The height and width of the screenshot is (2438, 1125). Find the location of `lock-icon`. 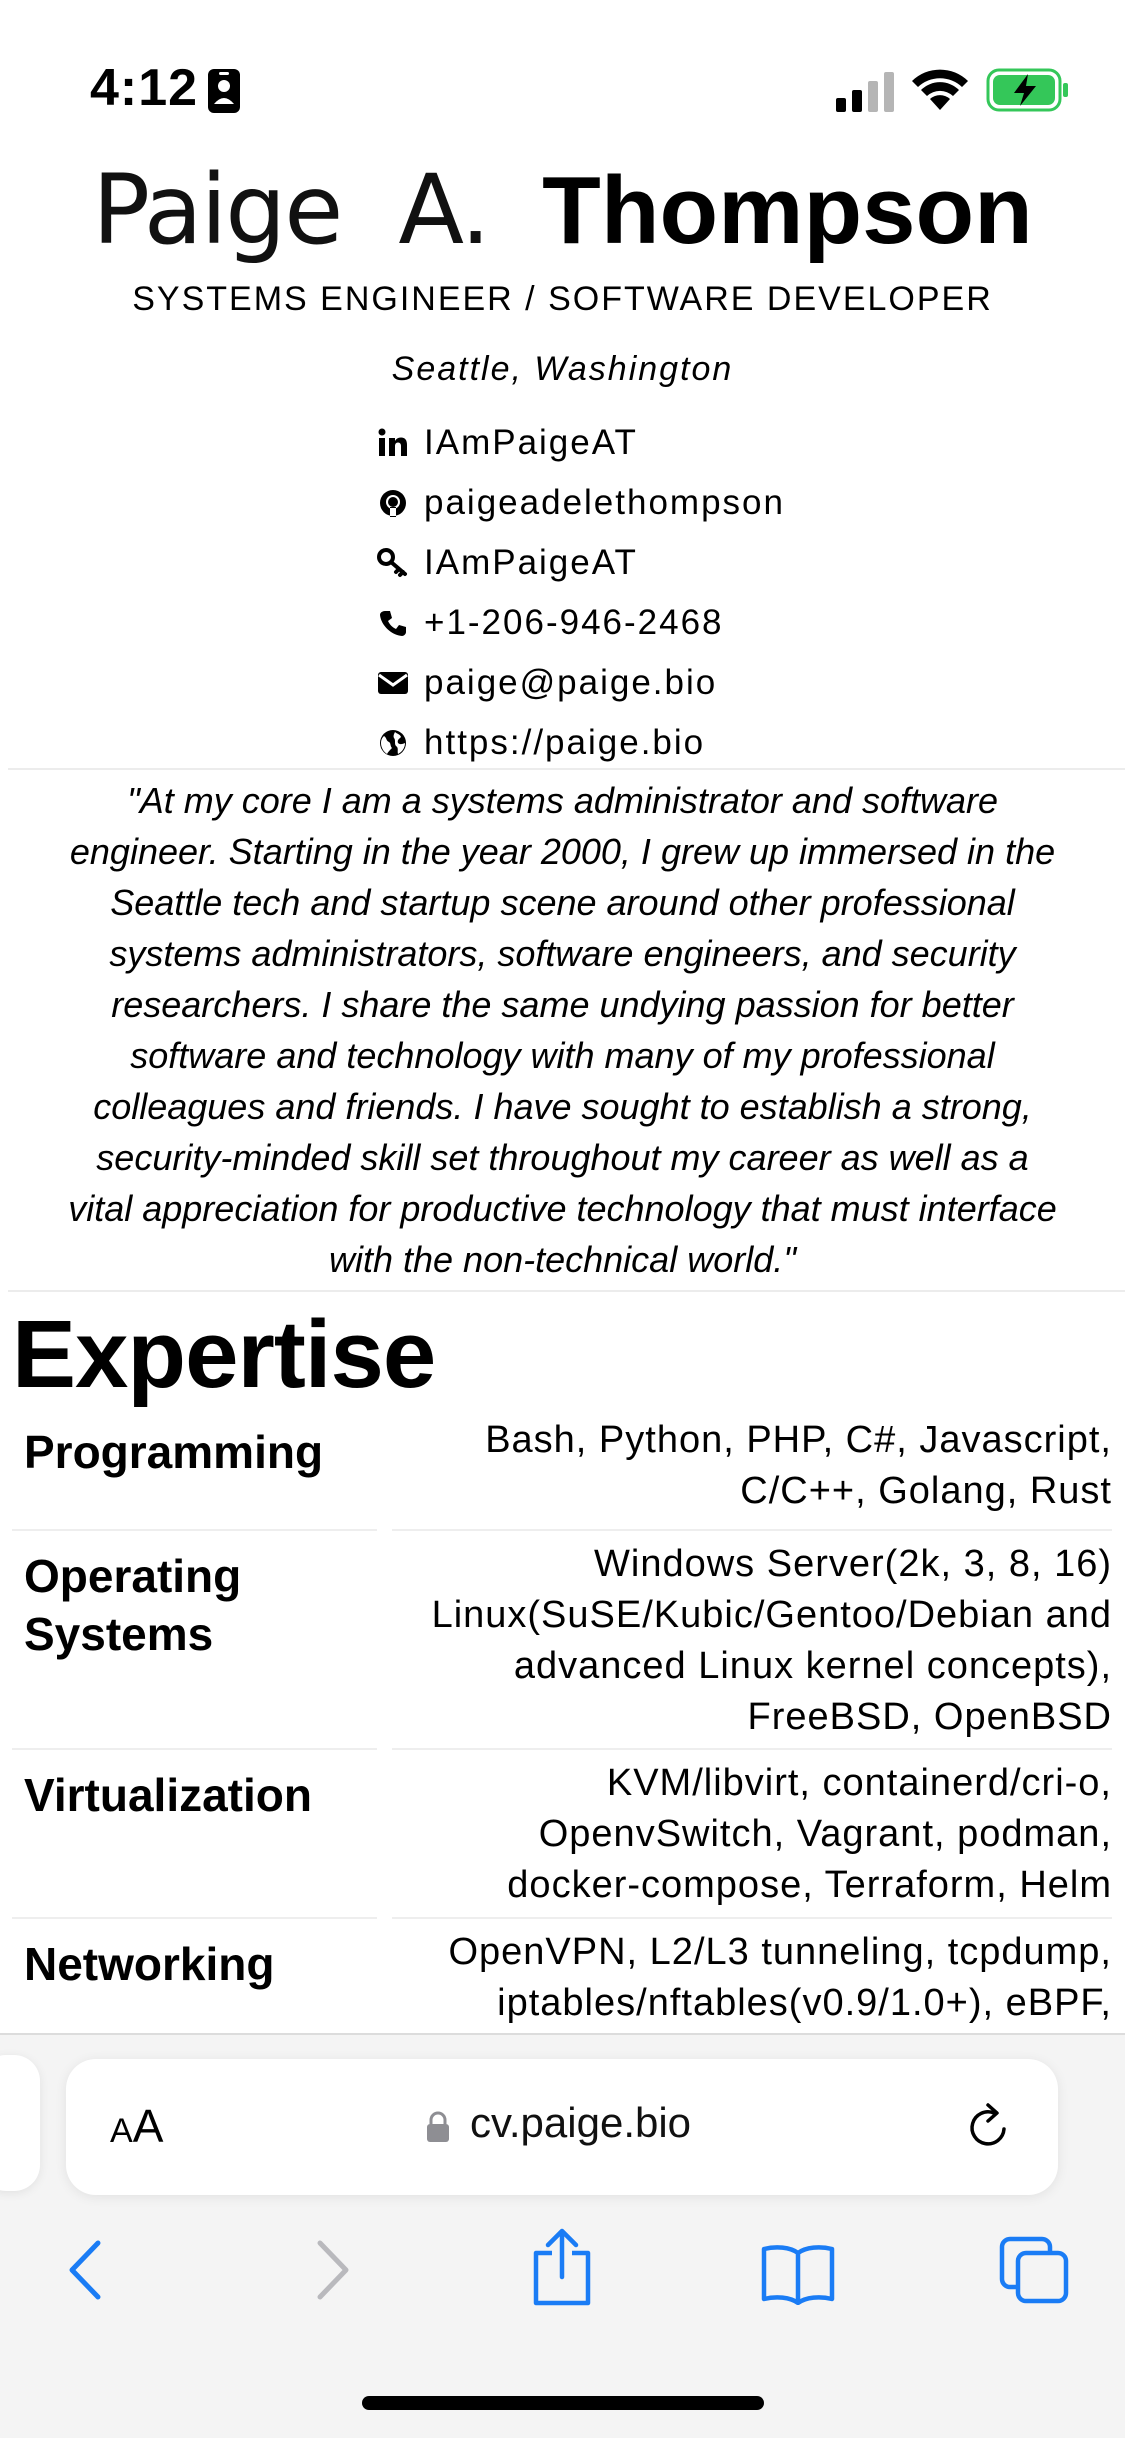

lock-icon is located at coordinates (438, 2126).